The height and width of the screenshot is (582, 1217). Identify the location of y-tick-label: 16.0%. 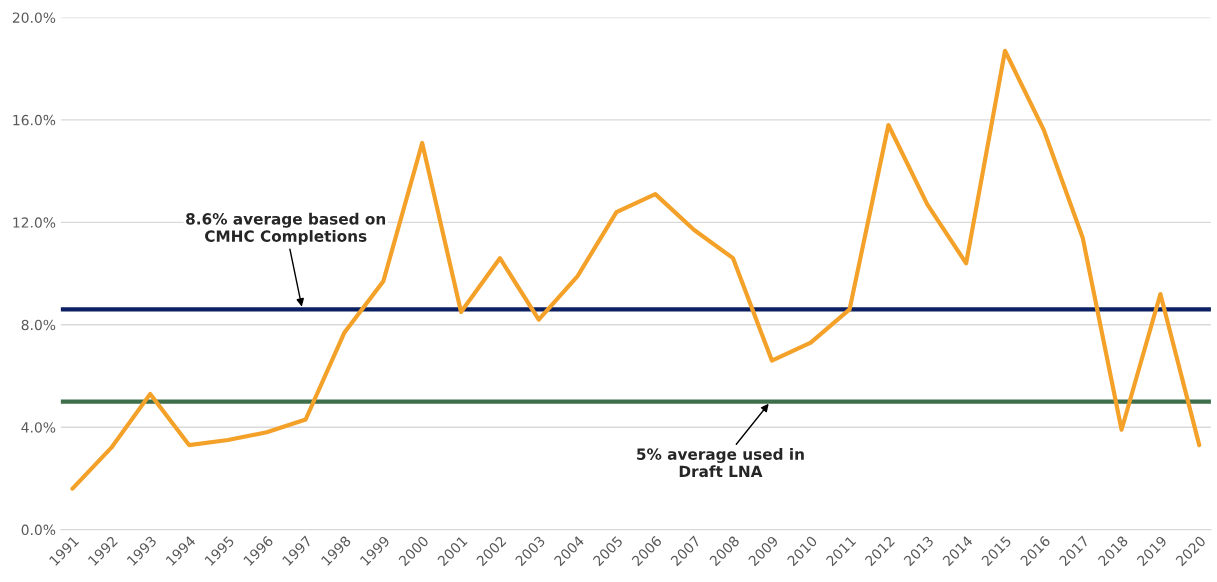
(34, 120).